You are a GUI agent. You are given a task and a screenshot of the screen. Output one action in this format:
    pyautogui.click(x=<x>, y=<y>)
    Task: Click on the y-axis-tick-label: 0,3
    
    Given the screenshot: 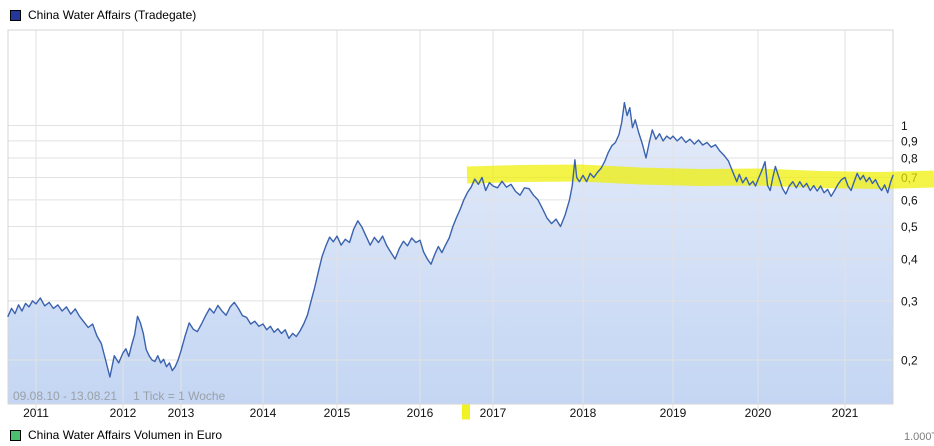 What is the action you would take?
    pyautogui.click(x=909, y=301)
    